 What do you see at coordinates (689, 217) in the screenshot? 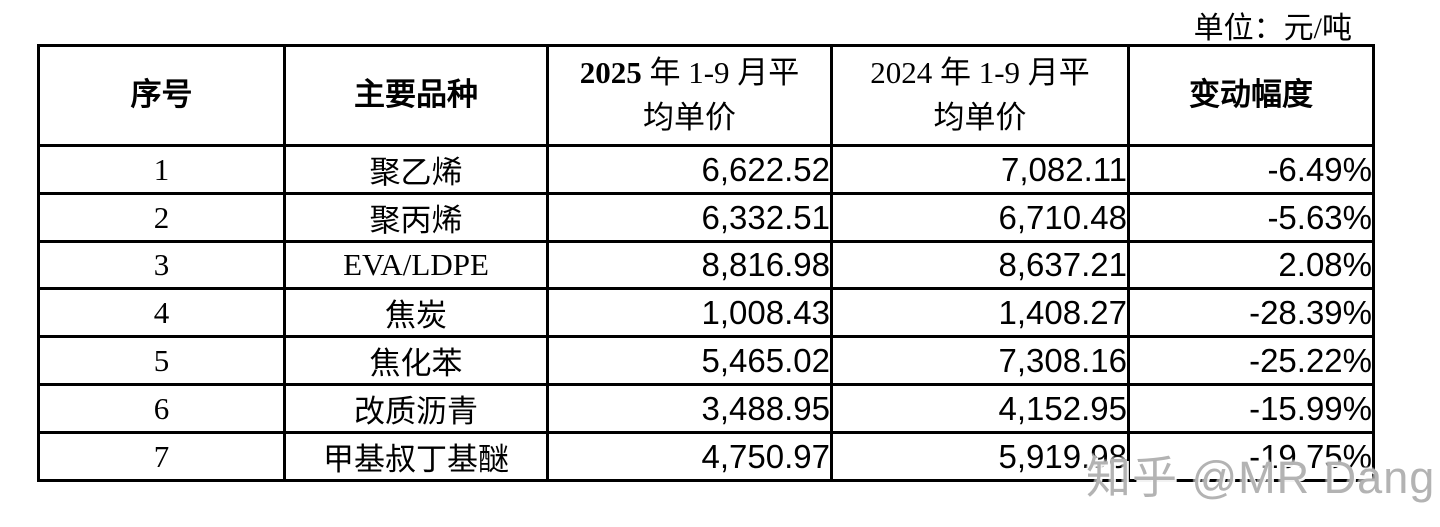
I see `avg-2025-cell: 6,332.51` at bounding box center [689, 217].